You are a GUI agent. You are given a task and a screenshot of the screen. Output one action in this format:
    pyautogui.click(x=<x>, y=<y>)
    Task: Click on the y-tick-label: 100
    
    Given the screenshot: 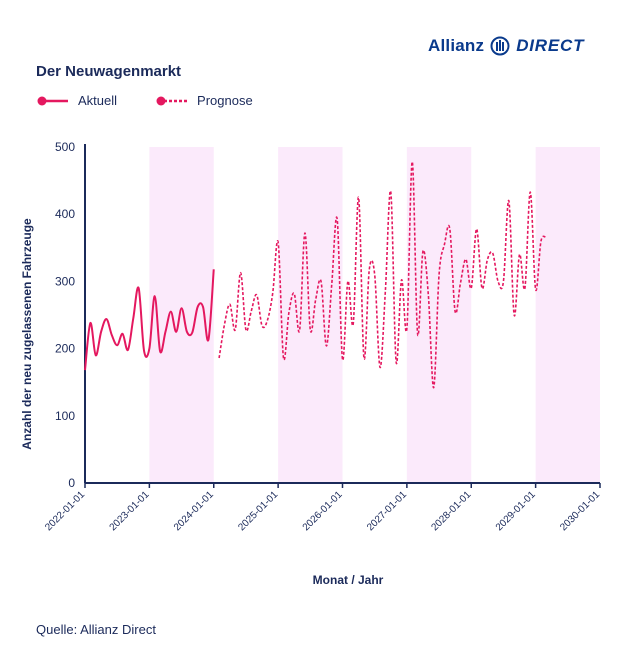 What is the action you would take?
    pyautogui.click(x=65, y=416)
    